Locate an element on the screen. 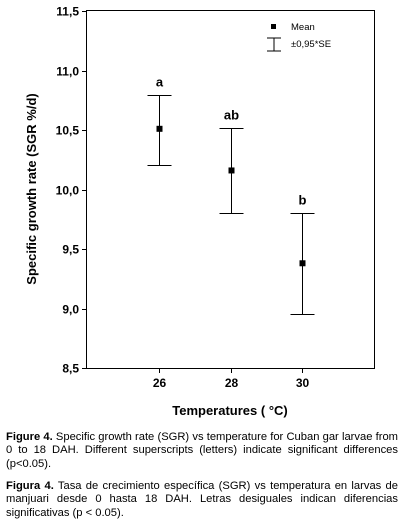  y-tick-label: 9,0 is located at coordinates (70, 310).